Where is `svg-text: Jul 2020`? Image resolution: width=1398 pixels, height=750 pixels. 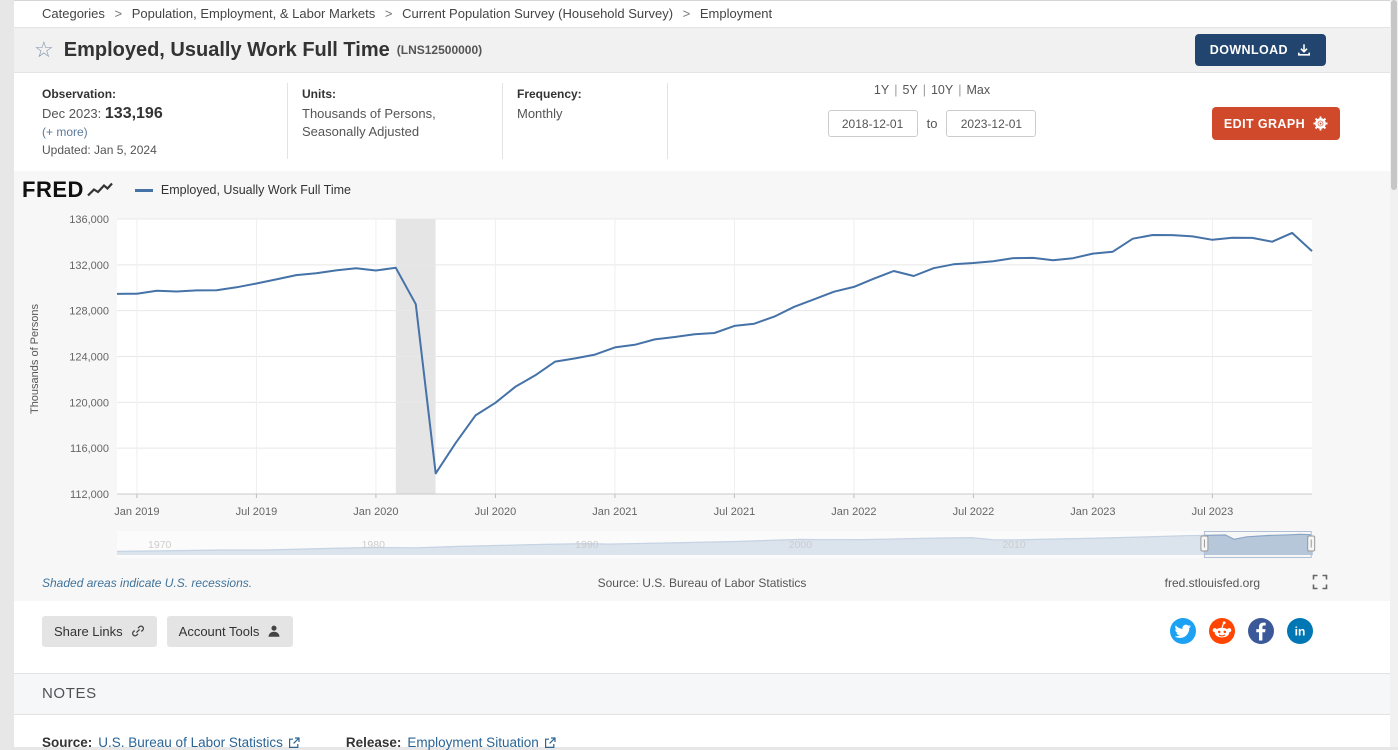
svg-text: Jul 2020 is located at coordinates (496, 512).